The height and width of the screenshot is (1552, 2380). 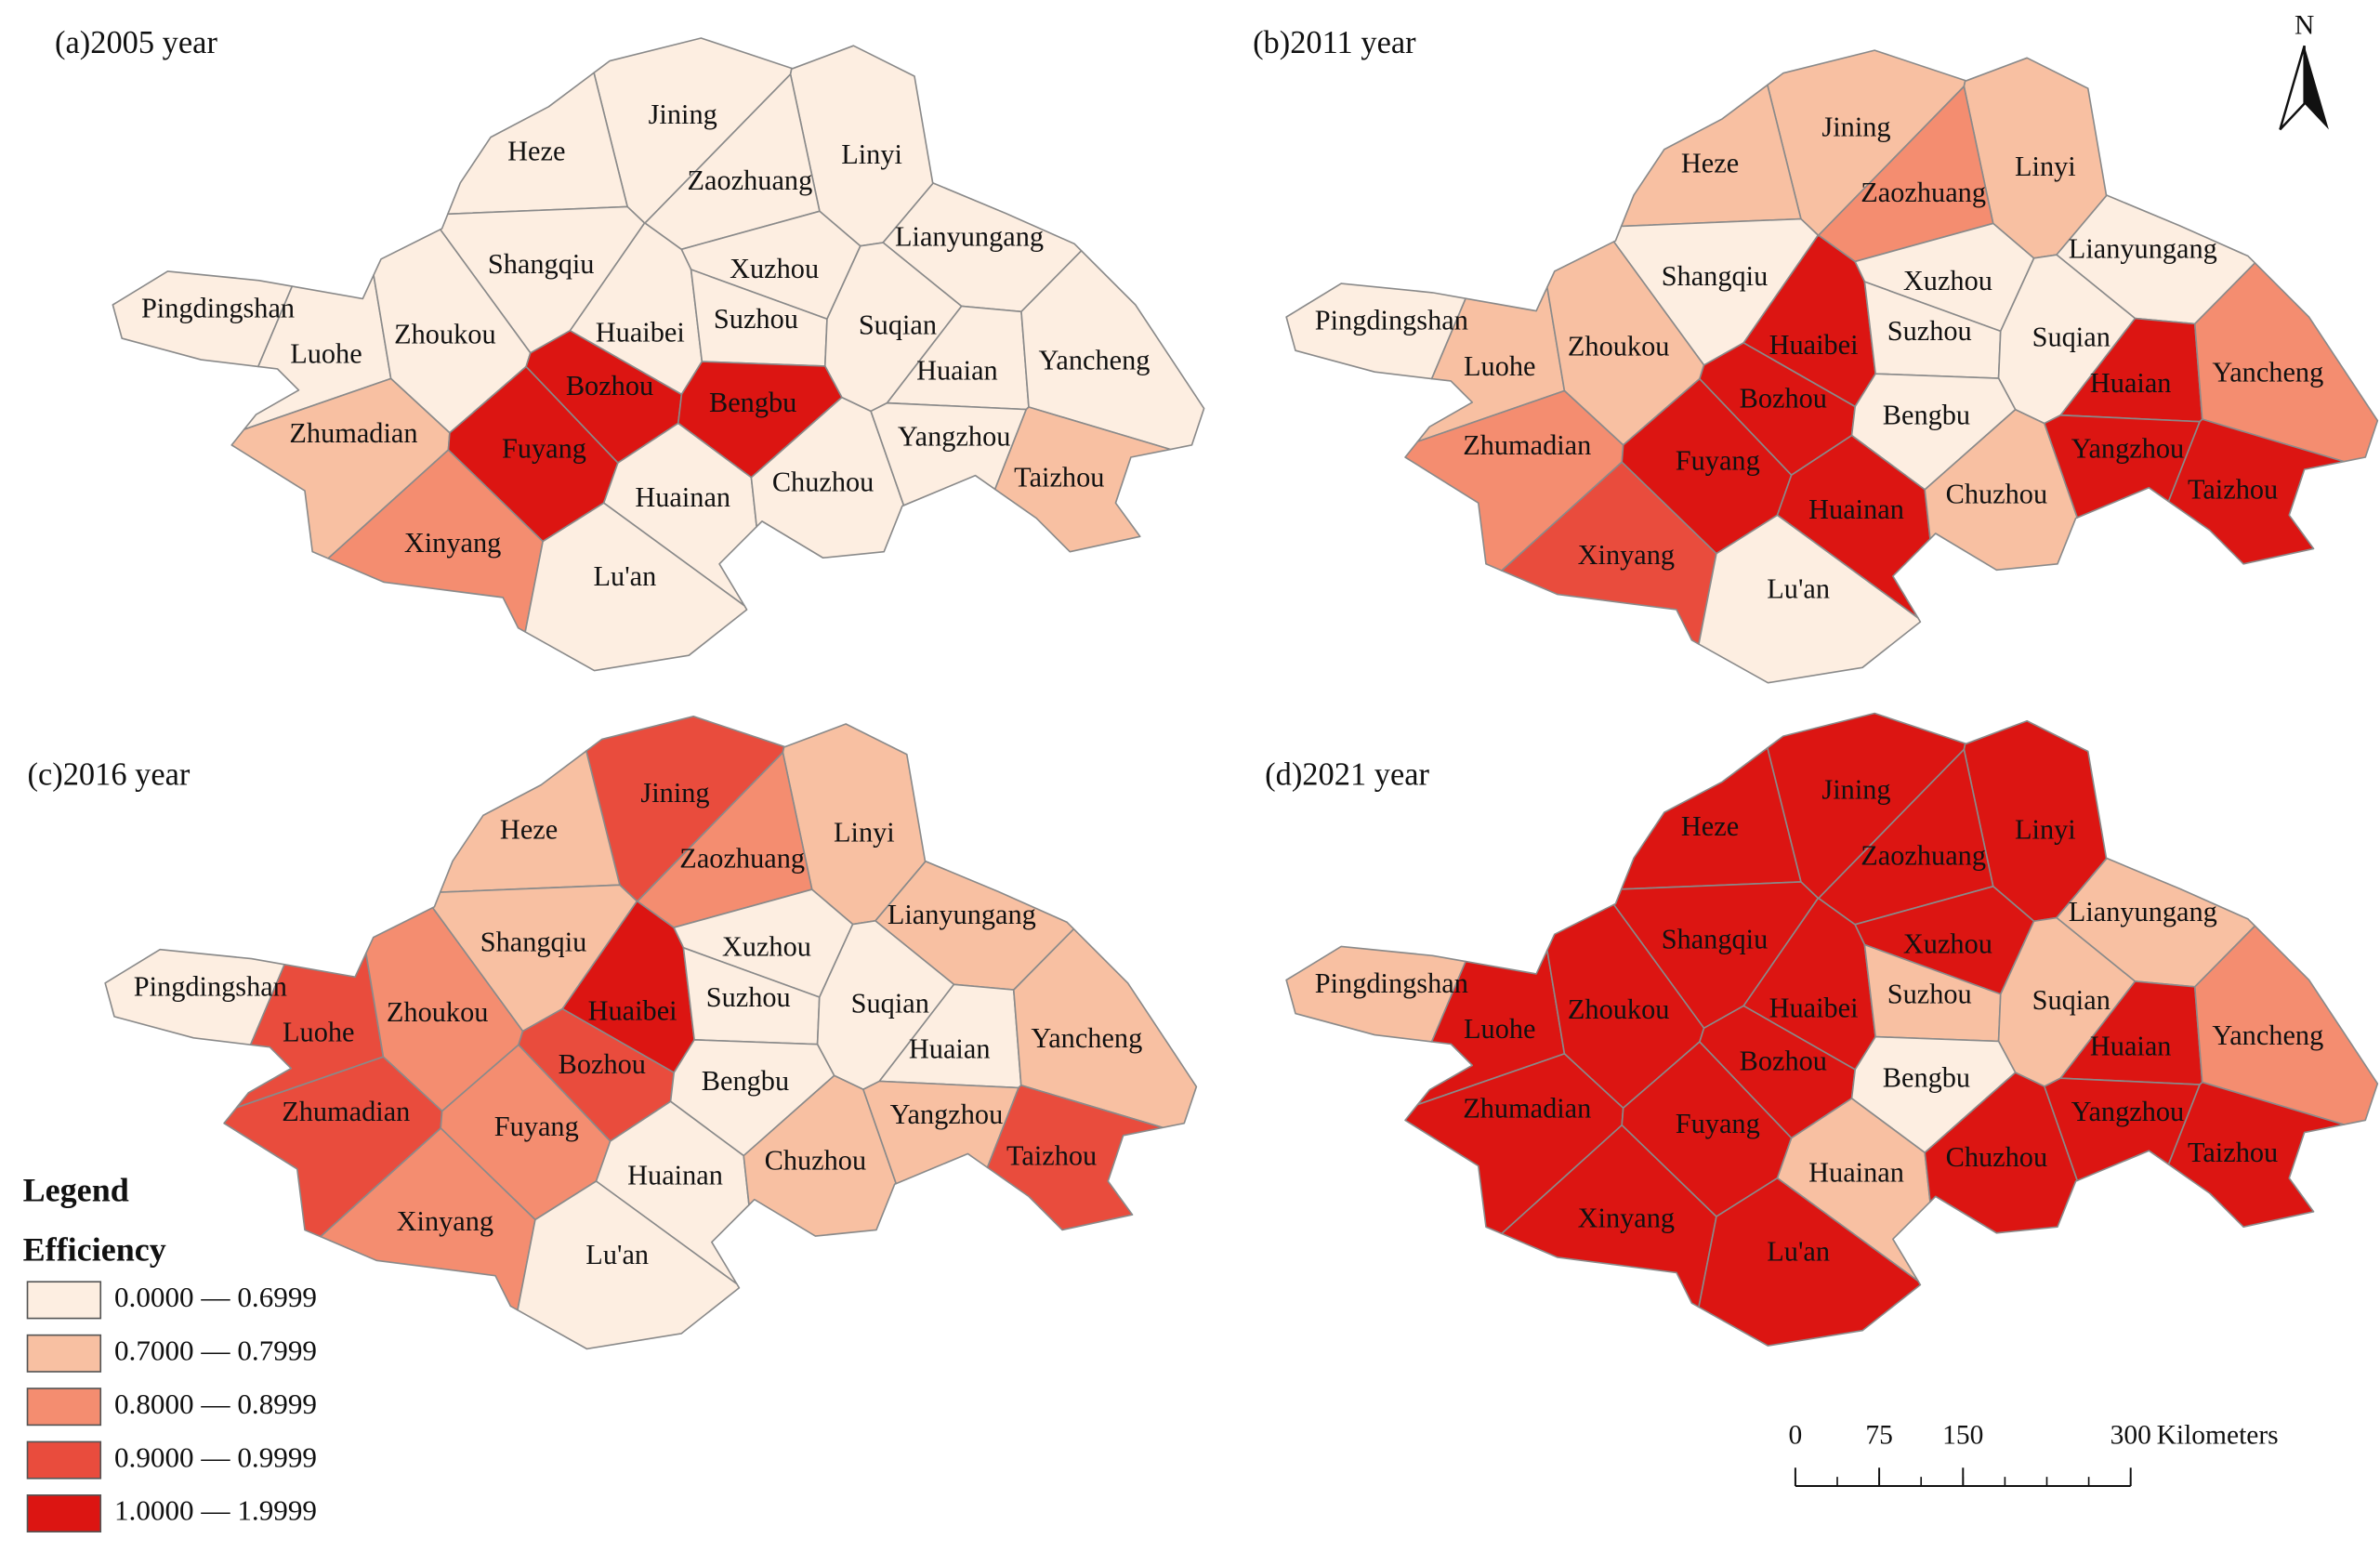 What do you see at coordinates (1334, 42) in the screenshot?
I see `panel-title: (b)2011 year` at bounding box center [1334, 42].